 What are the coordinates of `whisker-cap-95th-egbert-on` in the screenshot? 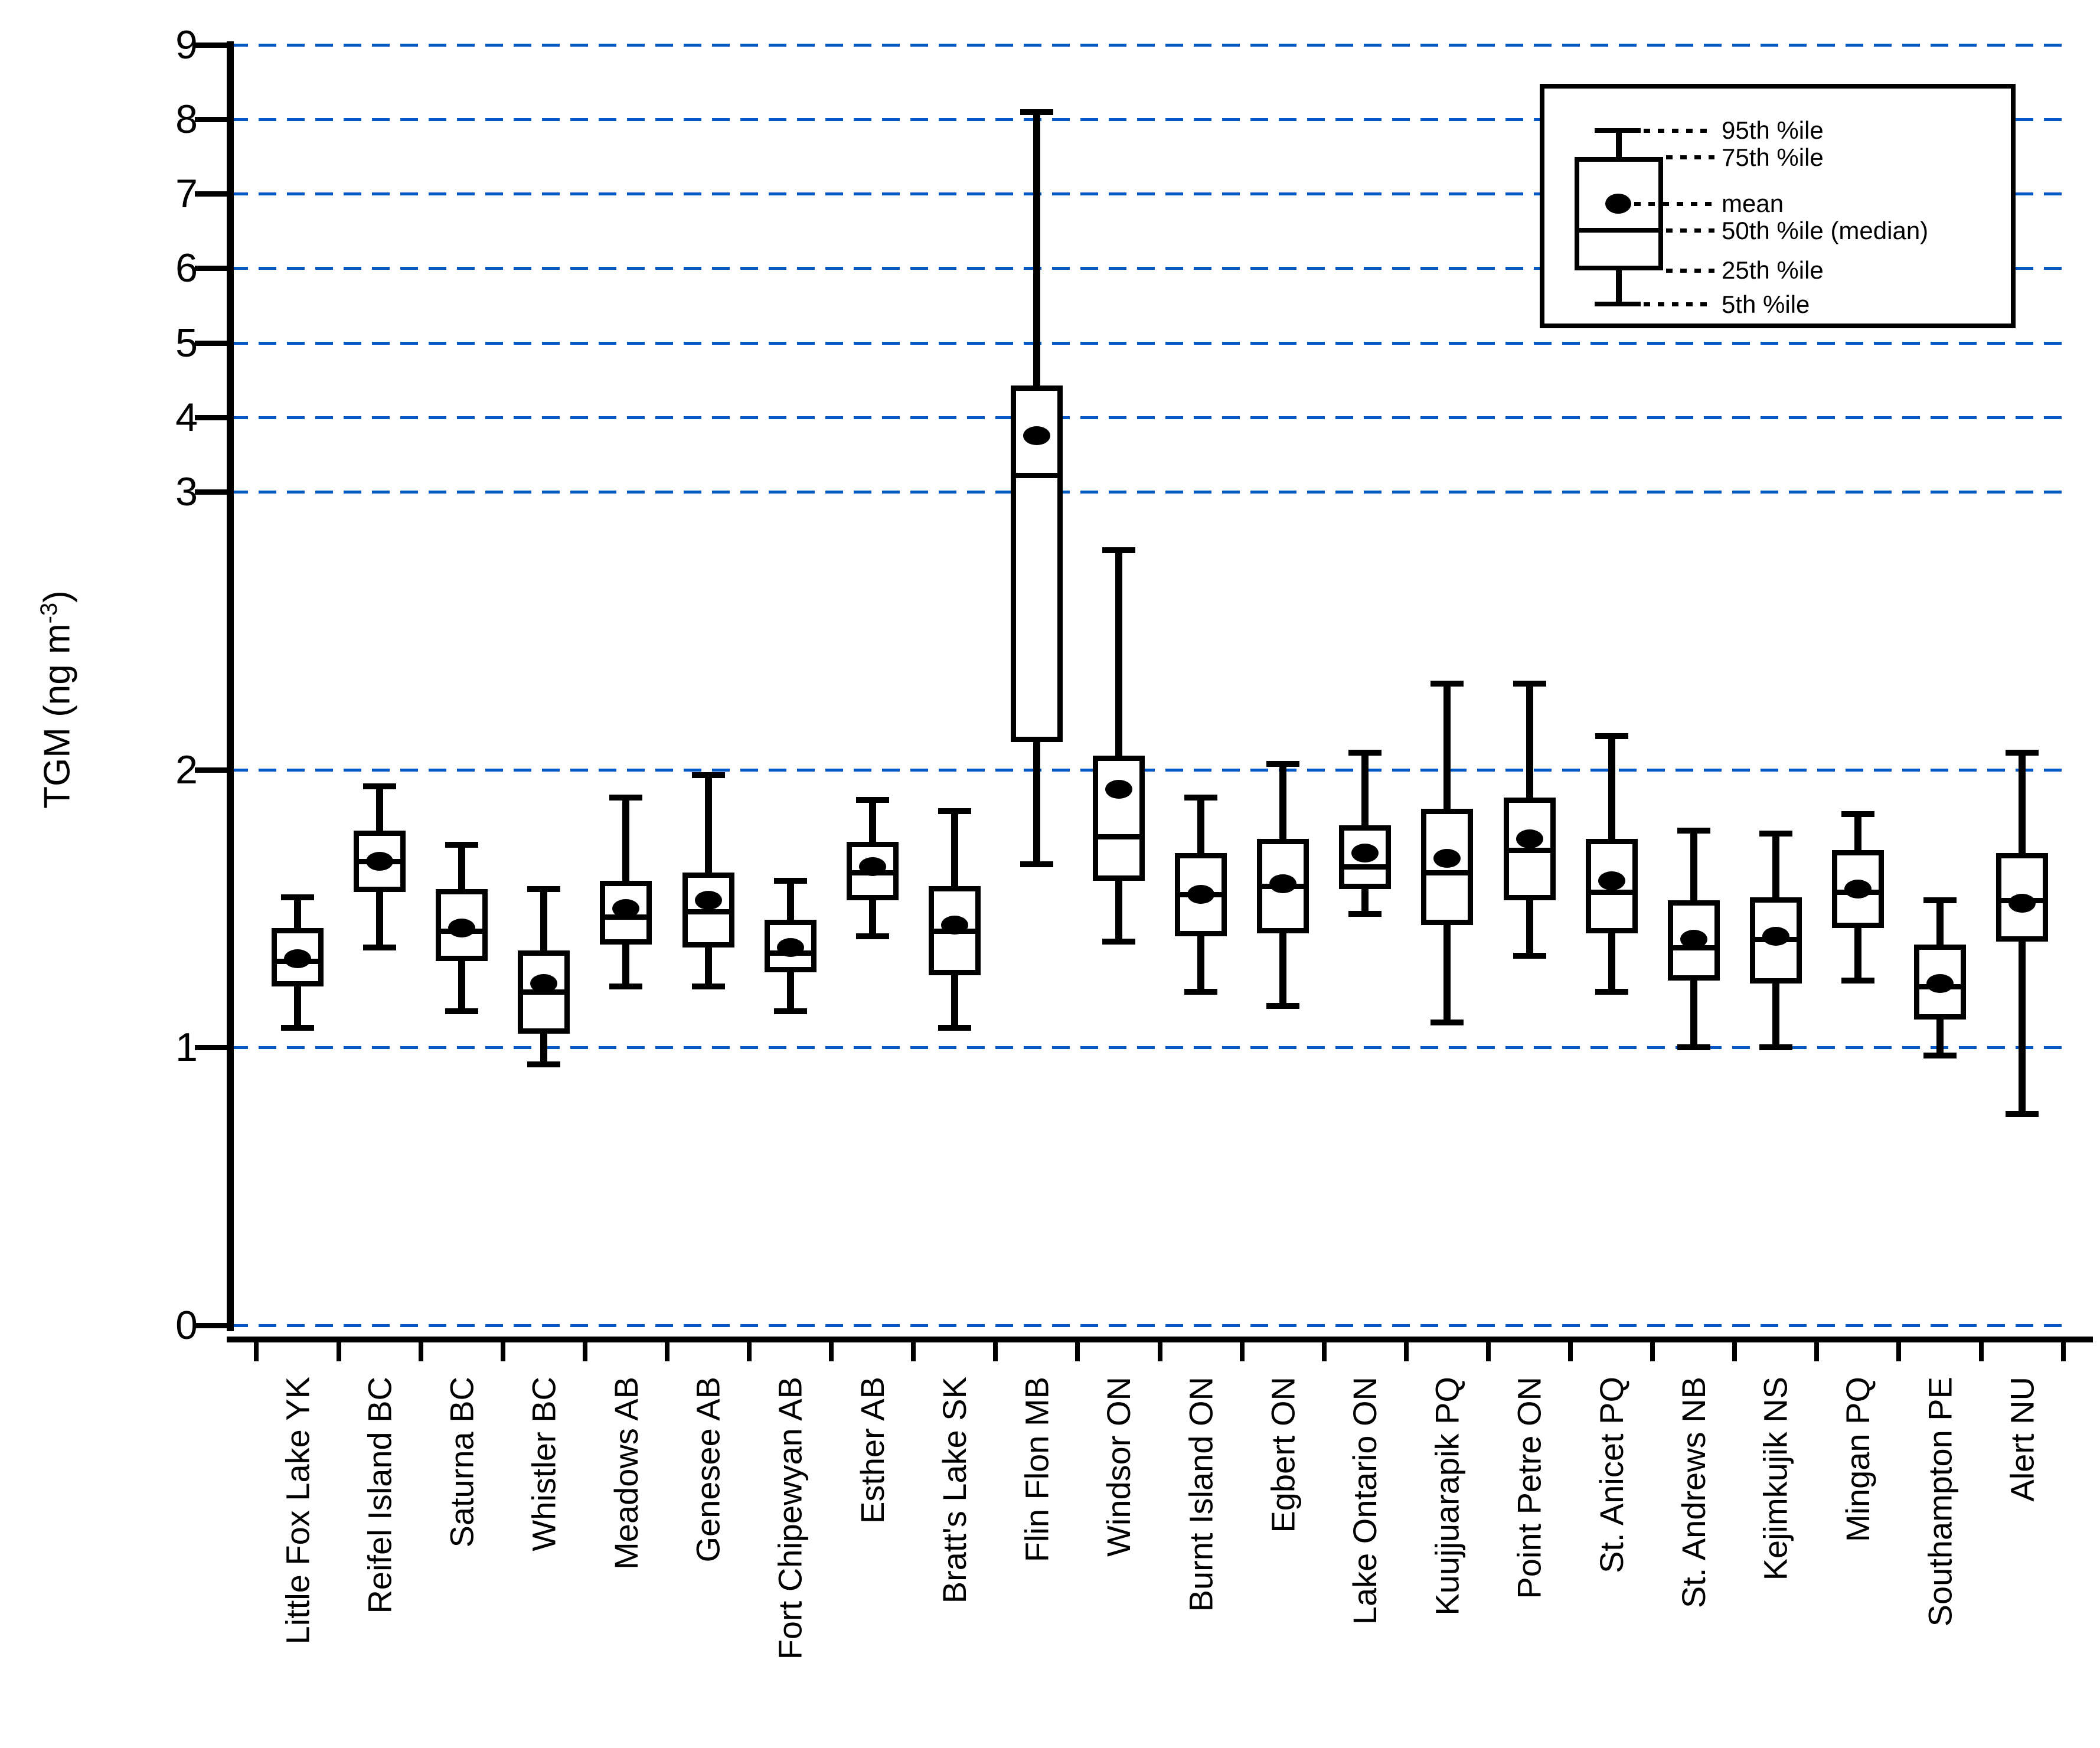 It's located at (1283, 764).